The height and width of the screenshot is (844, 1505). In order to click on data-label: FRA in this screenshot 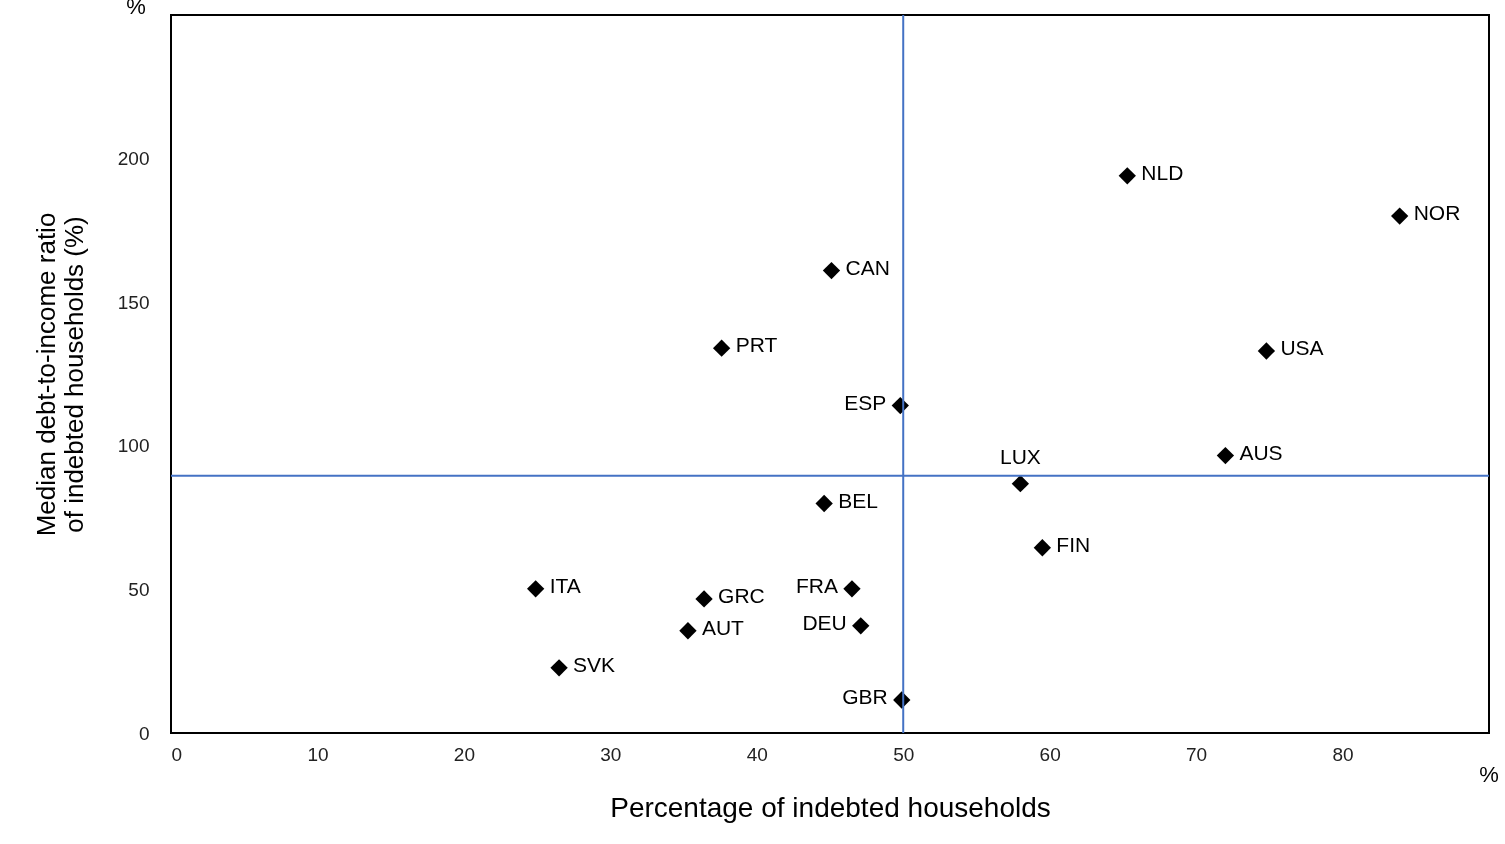, I will do `click(816, 585)`.